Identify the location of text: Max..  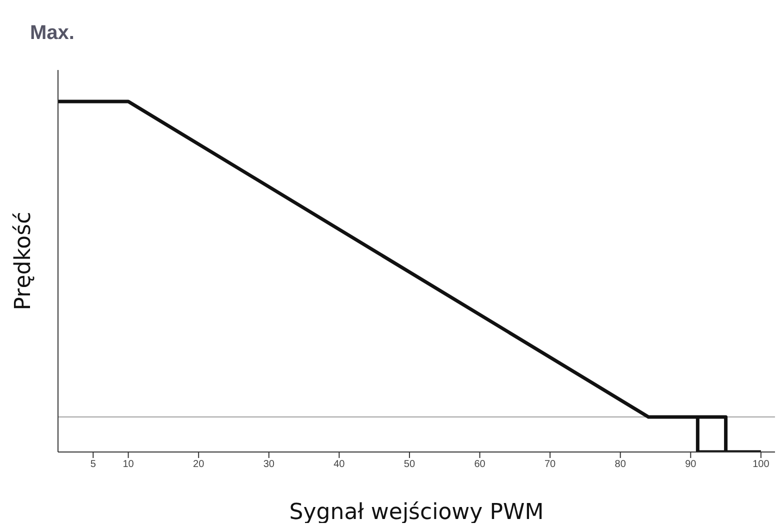
(52, 33).